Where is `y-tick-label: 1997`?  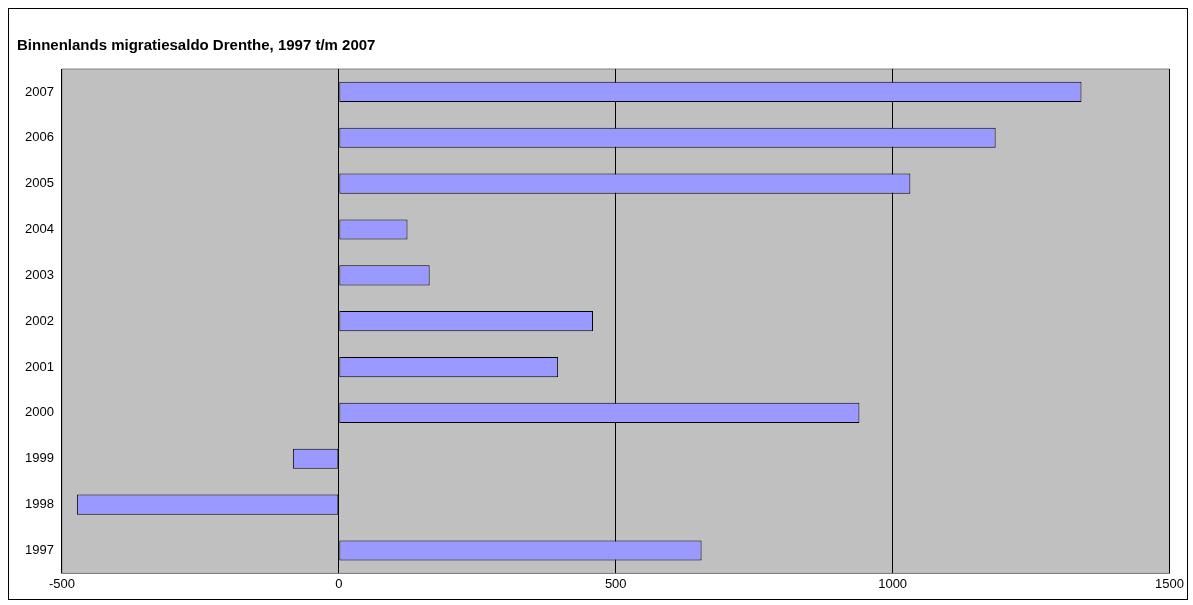
y-tick-label: 1997 is located at coordinates (39, 550).